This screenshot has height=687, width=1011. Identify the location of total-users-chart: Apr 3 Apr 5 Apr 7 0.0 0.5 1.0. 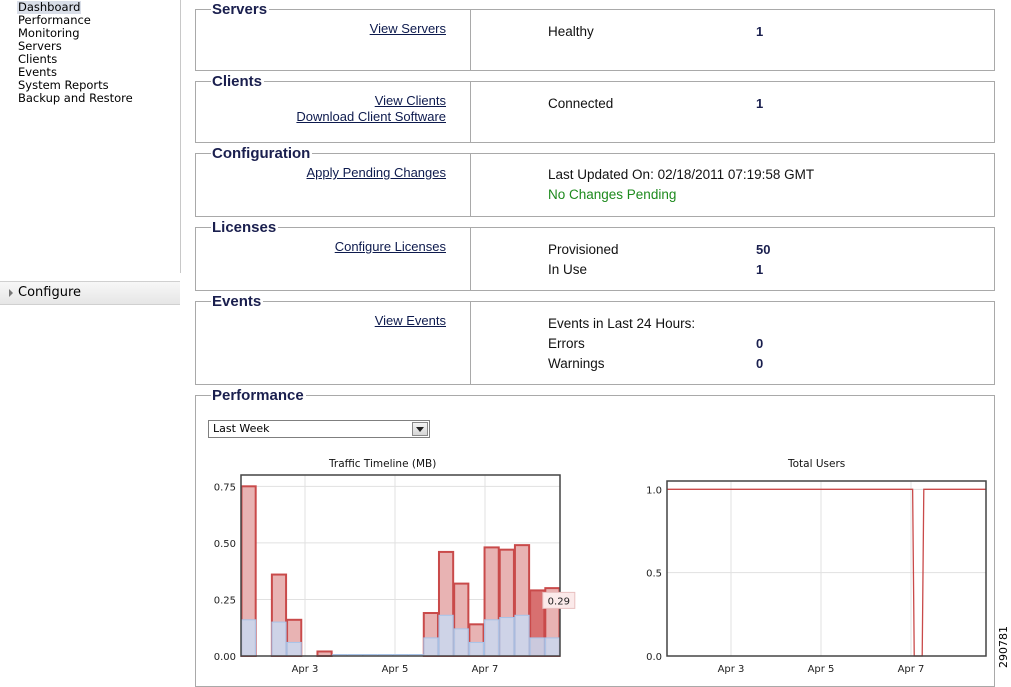
(816, 577).